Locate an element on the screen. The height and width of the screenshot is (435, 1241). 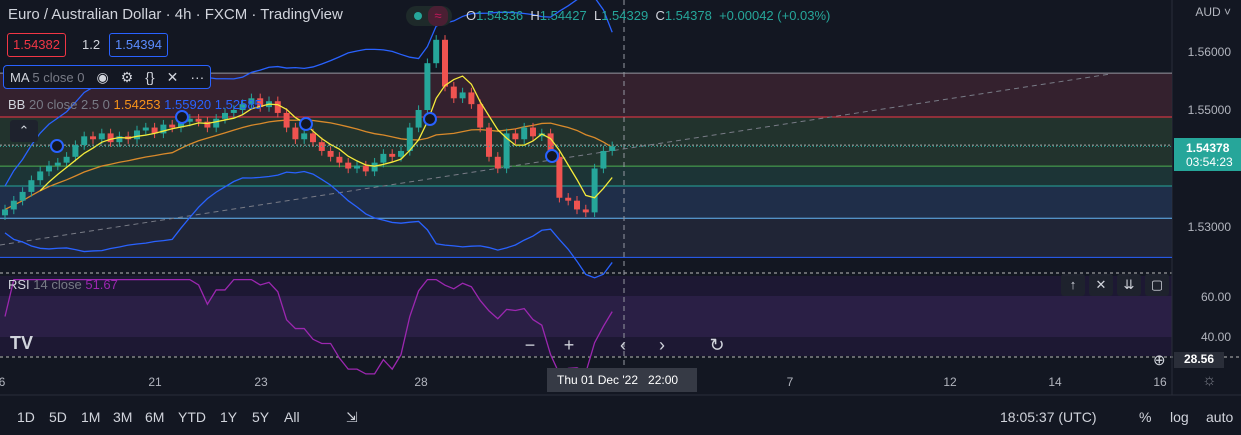
clock: 18:05:37 (UTC) is located at coordinates (1048, 417).